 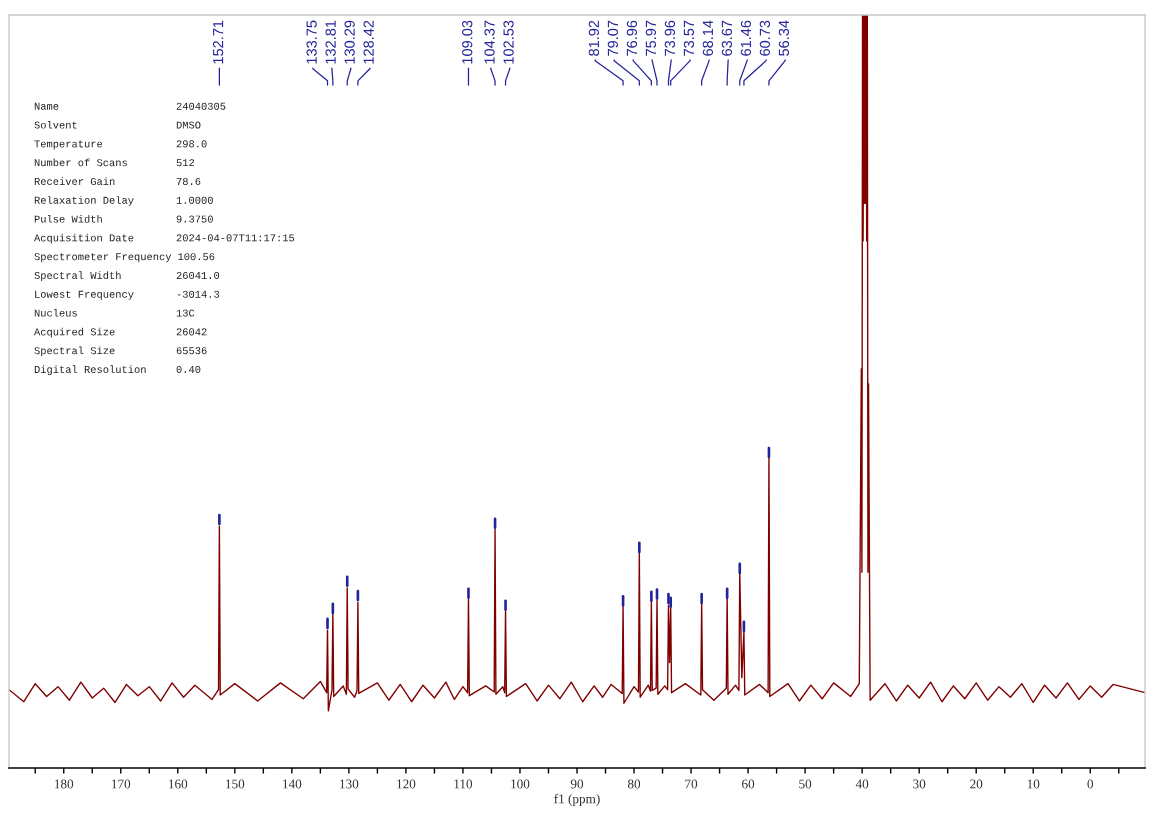 I want to click on x-tick-label: 70, so click(x=691, y=784).